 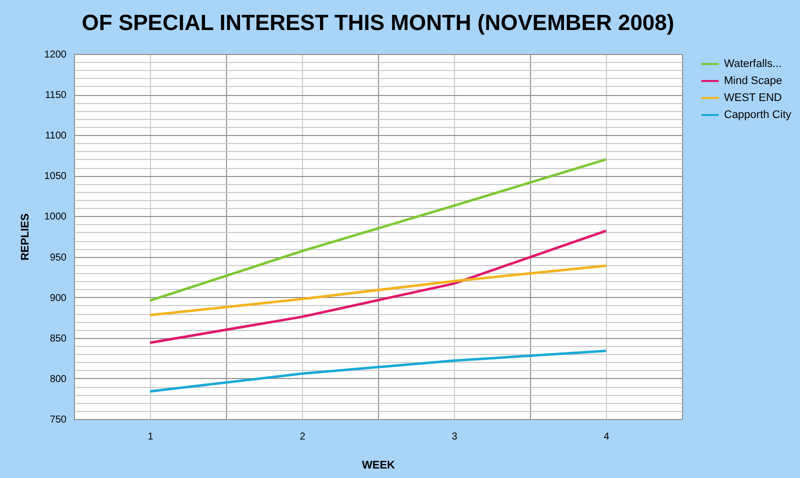 What do you see at coordinates (55, 55) in the screenshot?
I see `y-tick-label: 1200` at bounding box center [55, 55].